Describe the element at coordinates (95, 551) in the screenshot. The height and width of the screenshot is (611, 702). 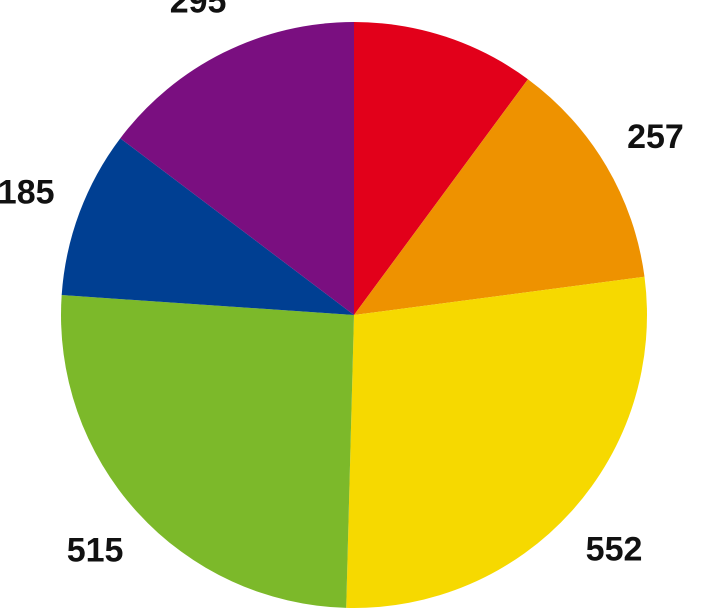
I see `pie-slice-label-3: 515` at that location.